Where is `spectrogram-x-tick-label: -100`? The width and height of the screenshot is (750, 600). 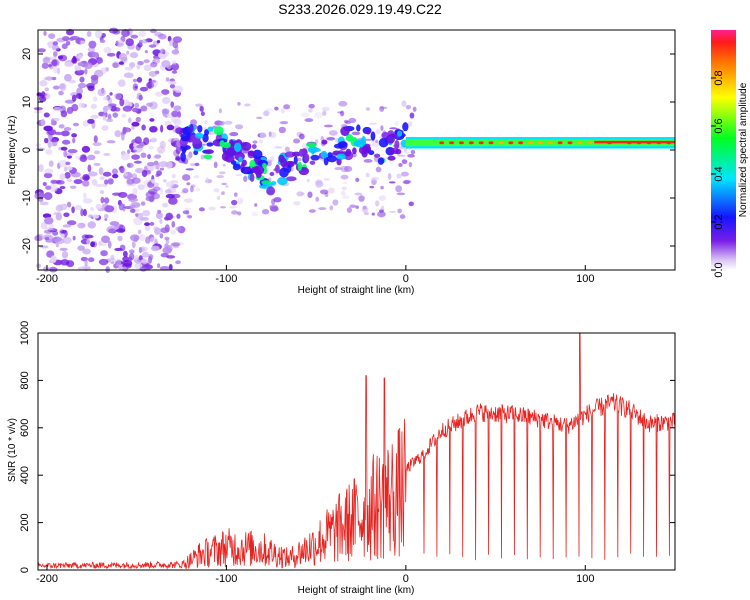
spectrogram-x-tick-label: -100 is located at coordinates (226, 279).